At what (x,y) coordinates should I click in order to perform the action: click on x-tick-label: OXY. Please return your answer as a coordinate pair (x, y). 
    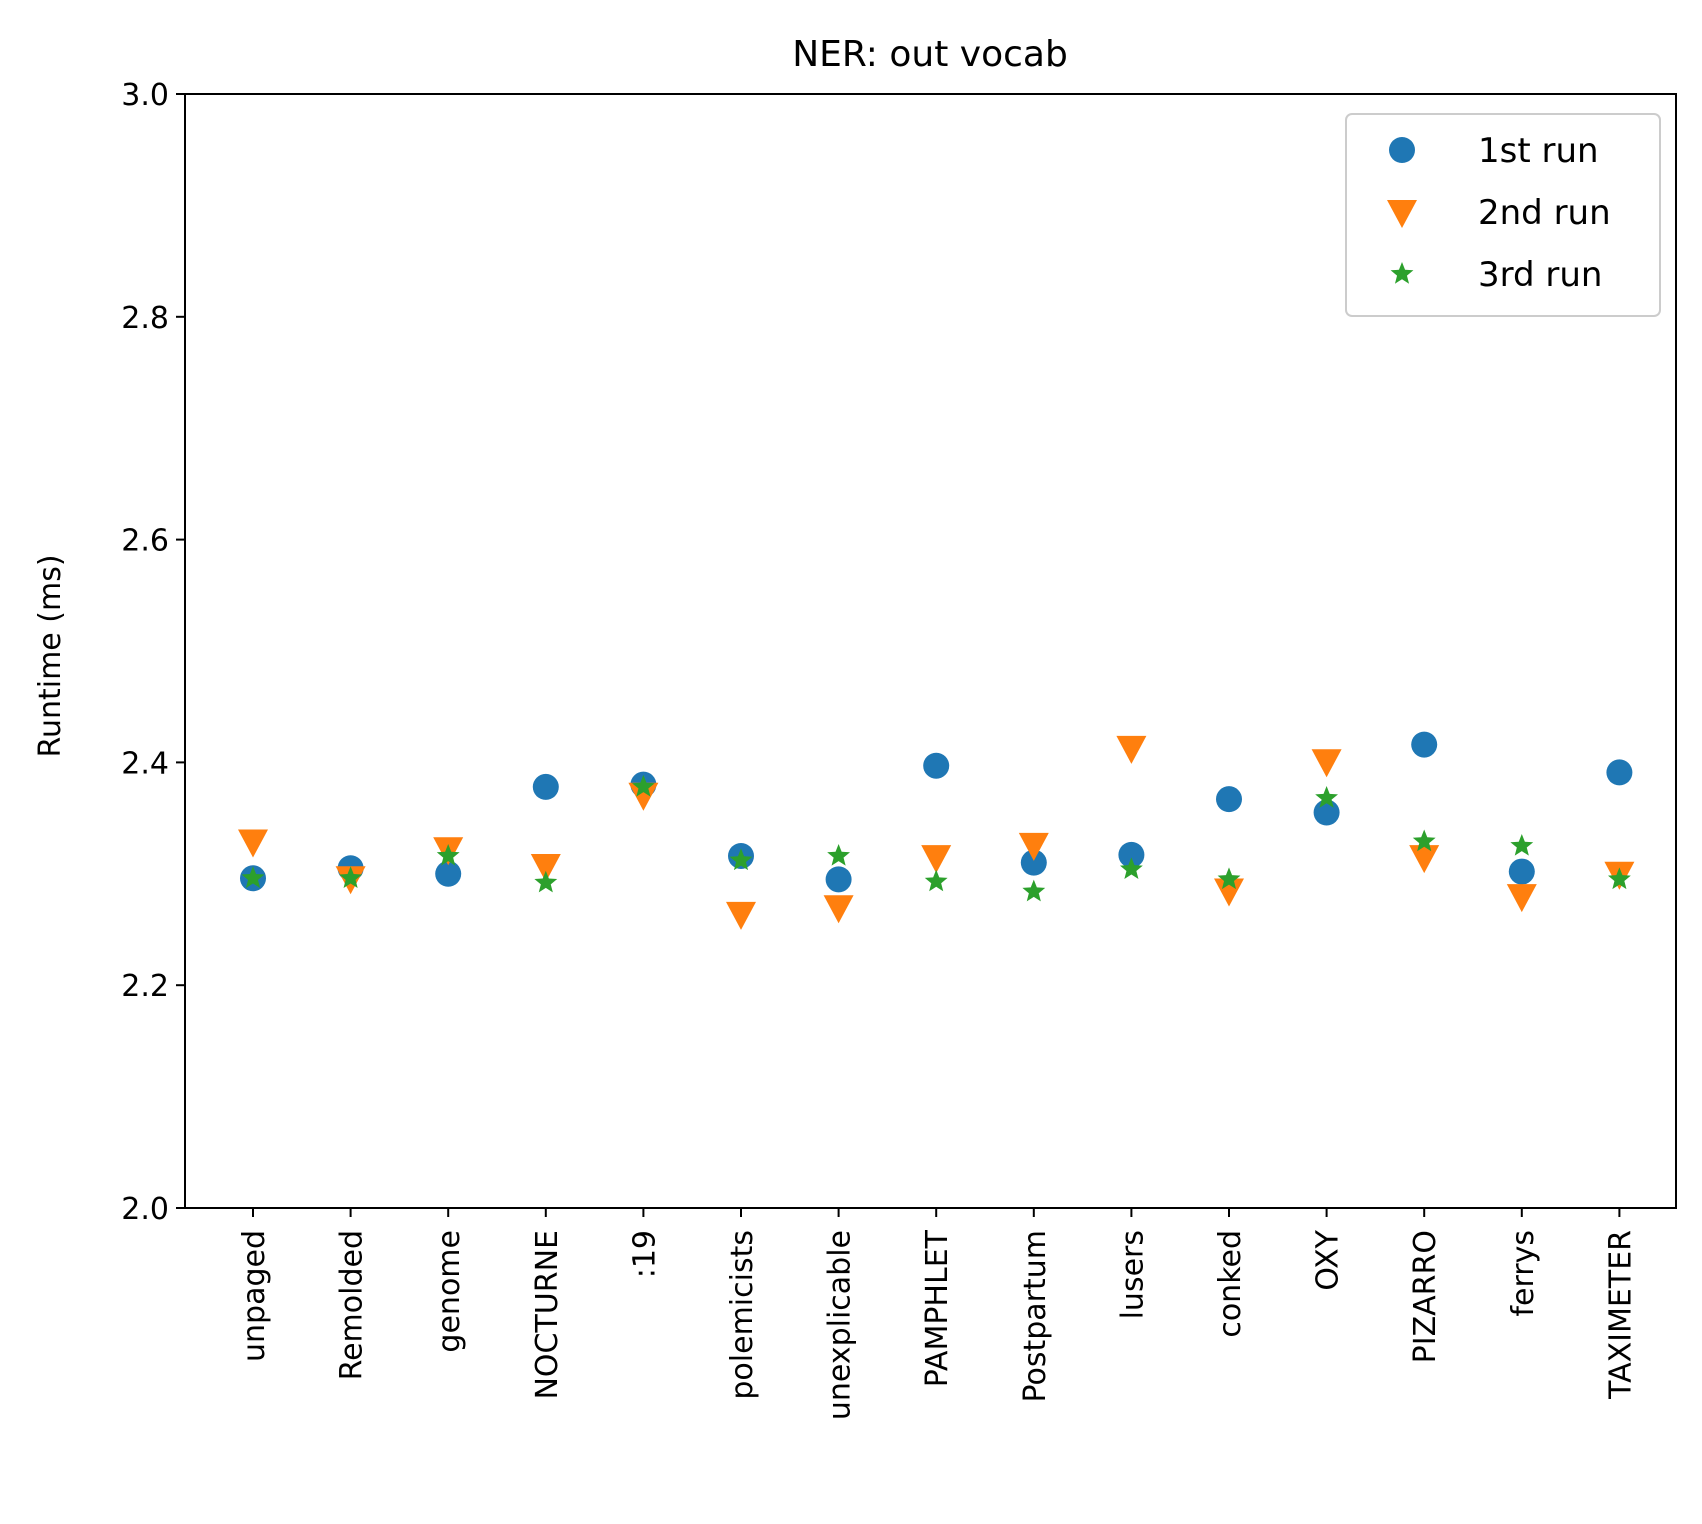
    Looking at the image, I should click on (1328, 1259).